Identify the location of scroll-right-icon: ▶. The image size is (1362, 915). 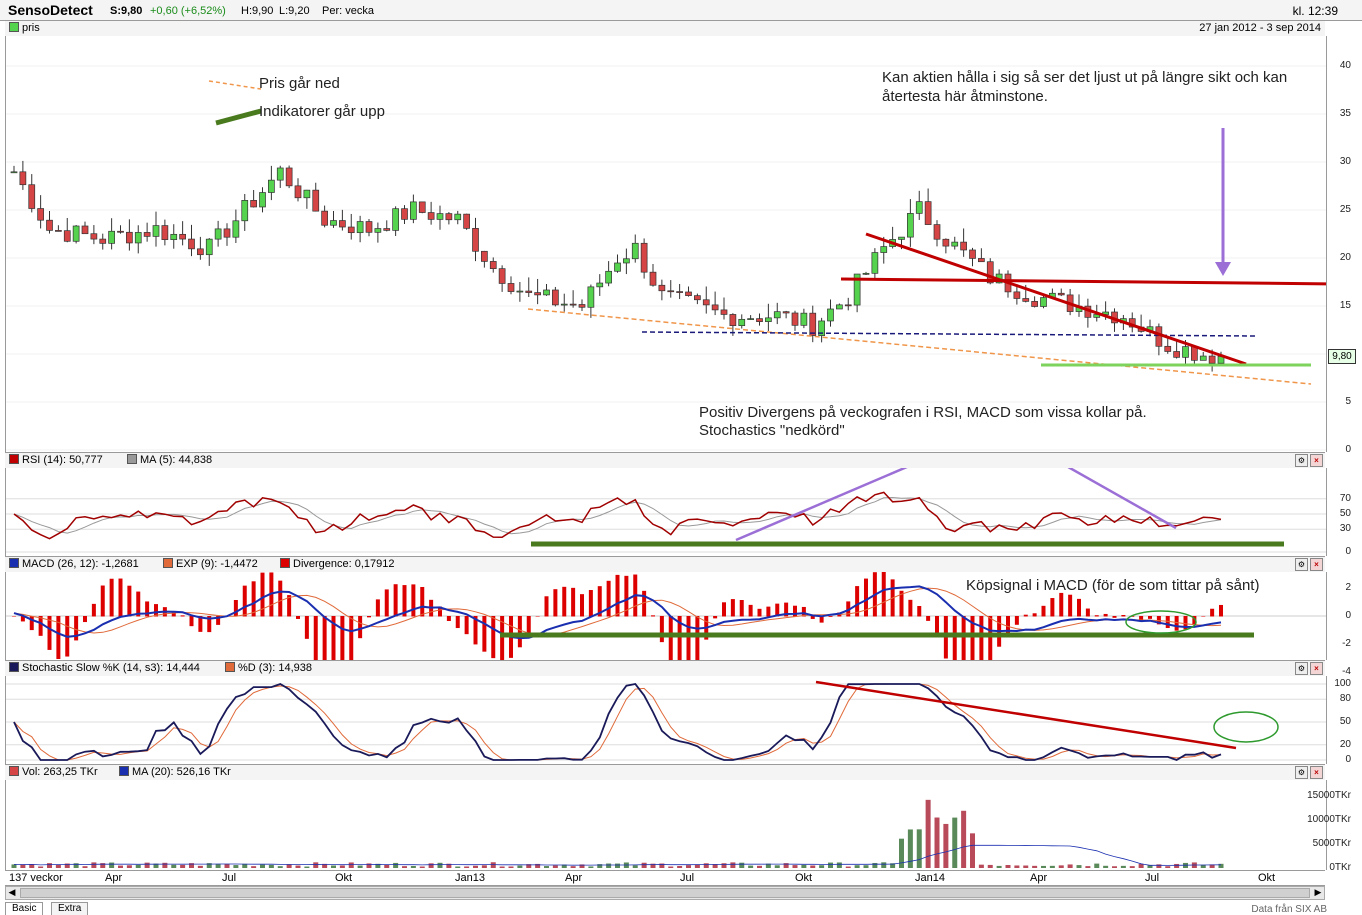
(1318, 892).